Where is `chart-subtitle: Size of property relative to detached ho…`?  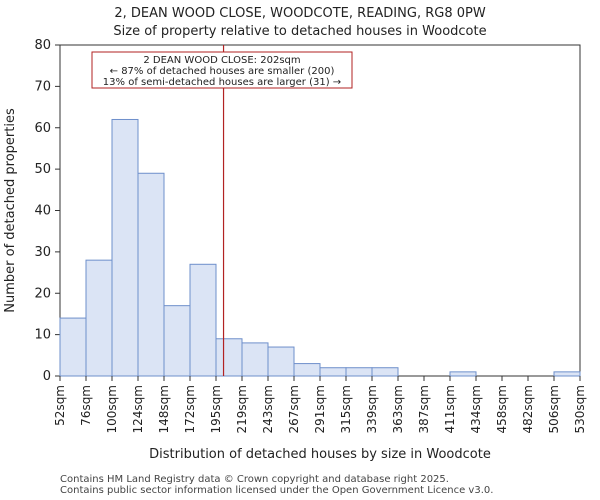
chart-subtitle: Size of property relative to detached ho… is located at coordinates (300, 31).